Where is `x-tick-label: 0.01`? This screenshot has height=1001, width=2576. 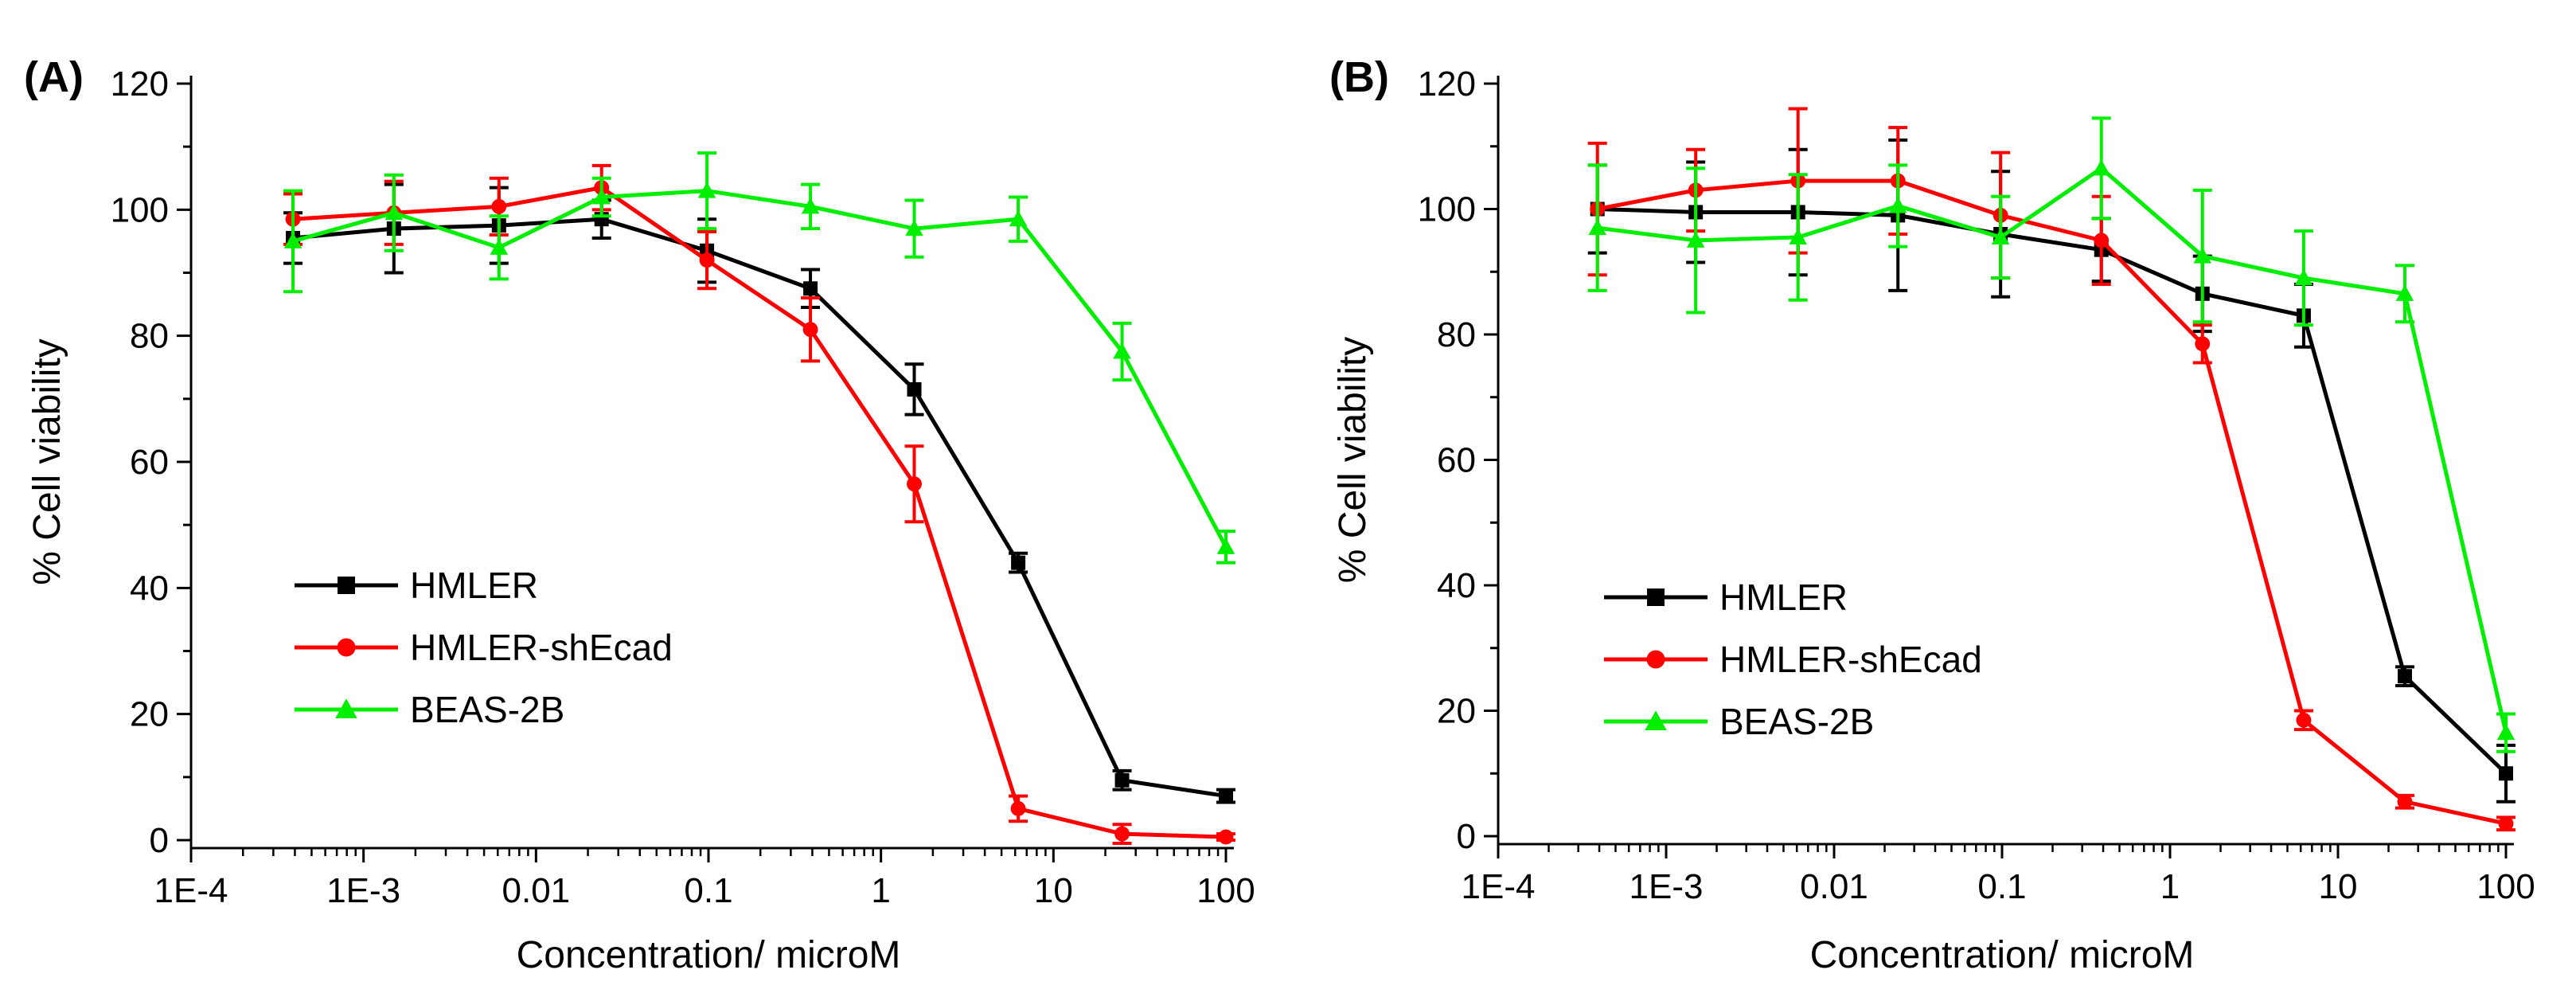
x-tick-label: 0.01 is located at coordinates (1834, 886).